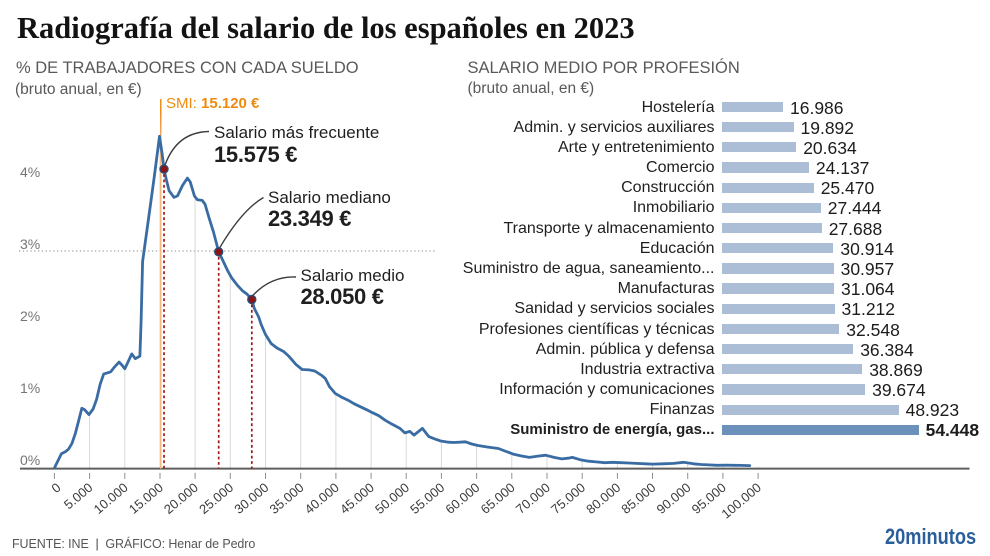 The image size is (990, 556). What do you see at coordinates (216, 498) in the screenshot?
I see `svg-text: 25.000` at bounding box center [216, 498].